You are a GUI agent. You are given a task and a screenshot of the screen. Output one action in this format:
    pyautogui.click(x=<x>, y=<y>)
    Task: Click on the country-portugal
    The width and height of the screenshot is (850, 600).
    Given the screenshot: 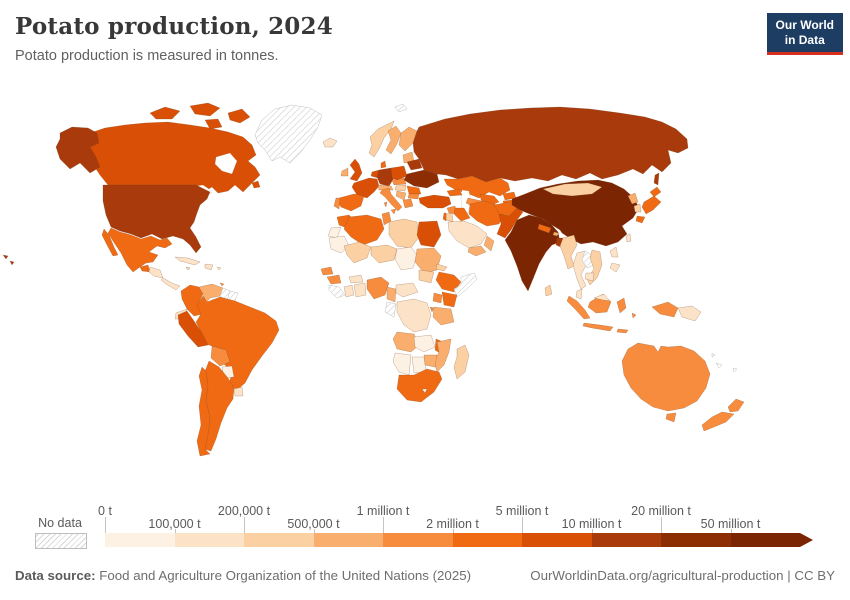 What is the action you would take?
    pyautogui.click(x=337, y=203)
    